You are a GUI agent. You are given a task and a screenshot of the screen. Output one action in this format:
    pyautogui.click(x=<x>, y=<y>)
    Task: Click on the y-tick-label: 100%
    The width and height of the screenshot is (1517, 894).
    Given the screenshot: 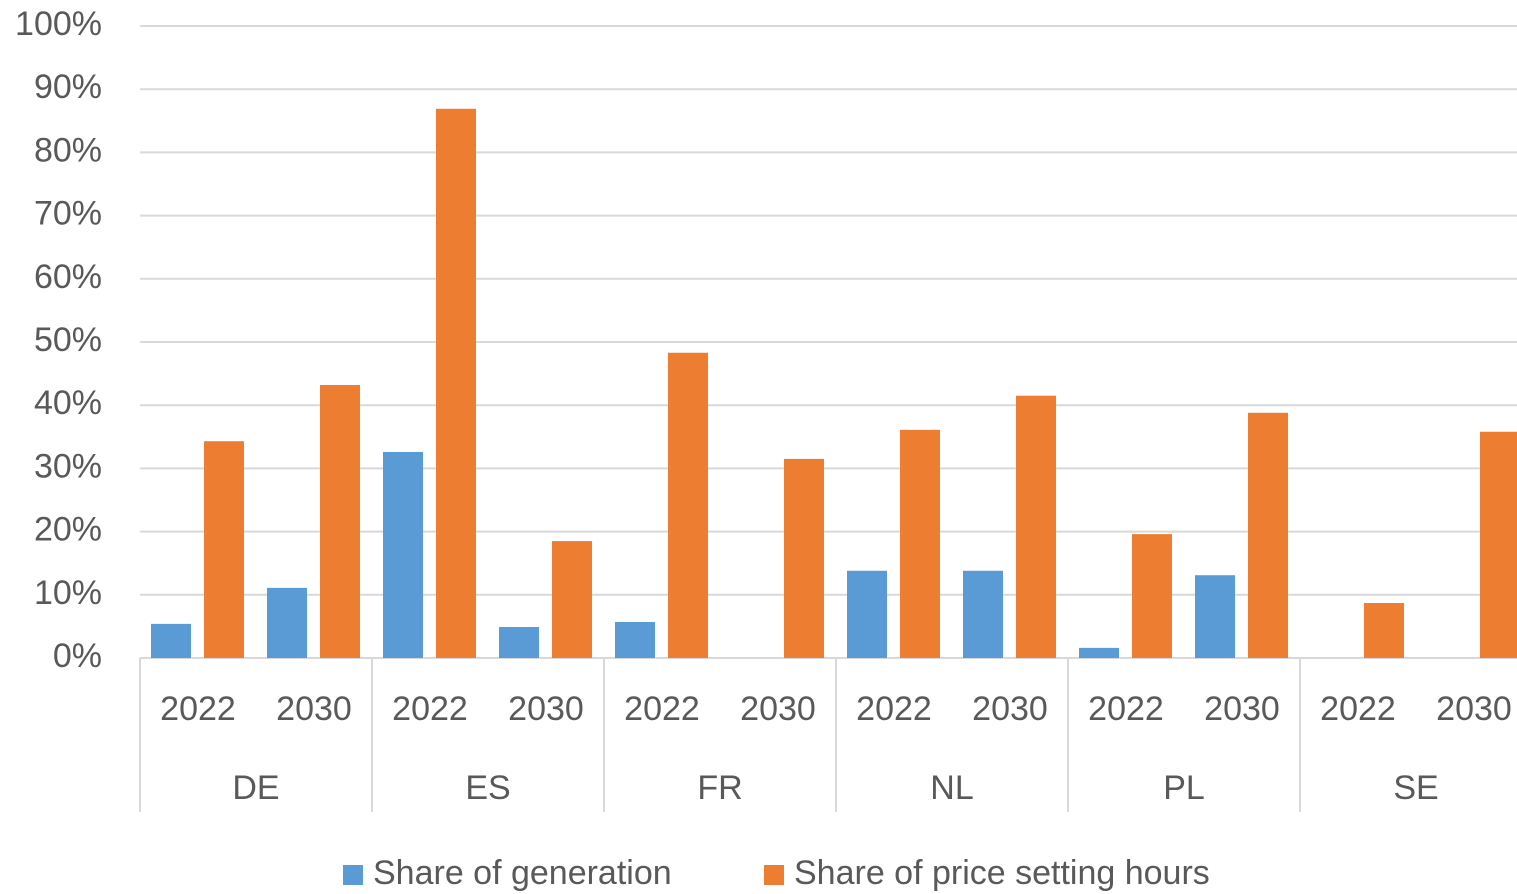 What is the action you would take?
    pyautogui.click(x=58, y=24)
    